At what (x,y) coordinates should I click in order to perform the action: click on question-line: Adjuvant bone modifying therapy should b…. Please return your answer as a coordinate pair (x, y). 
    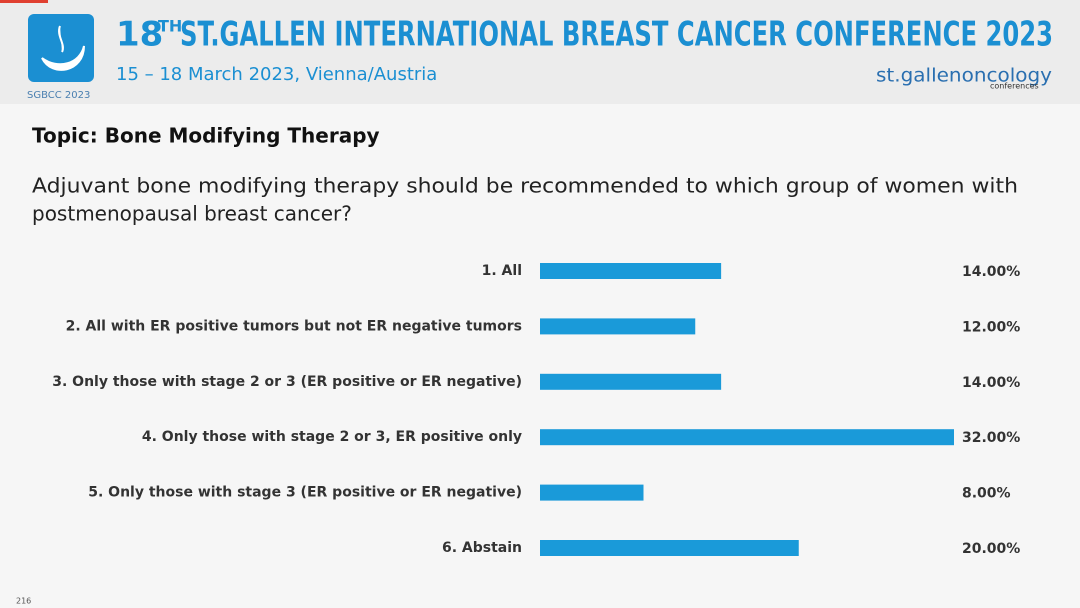
    Looking at the image, I should click on (525, 186).